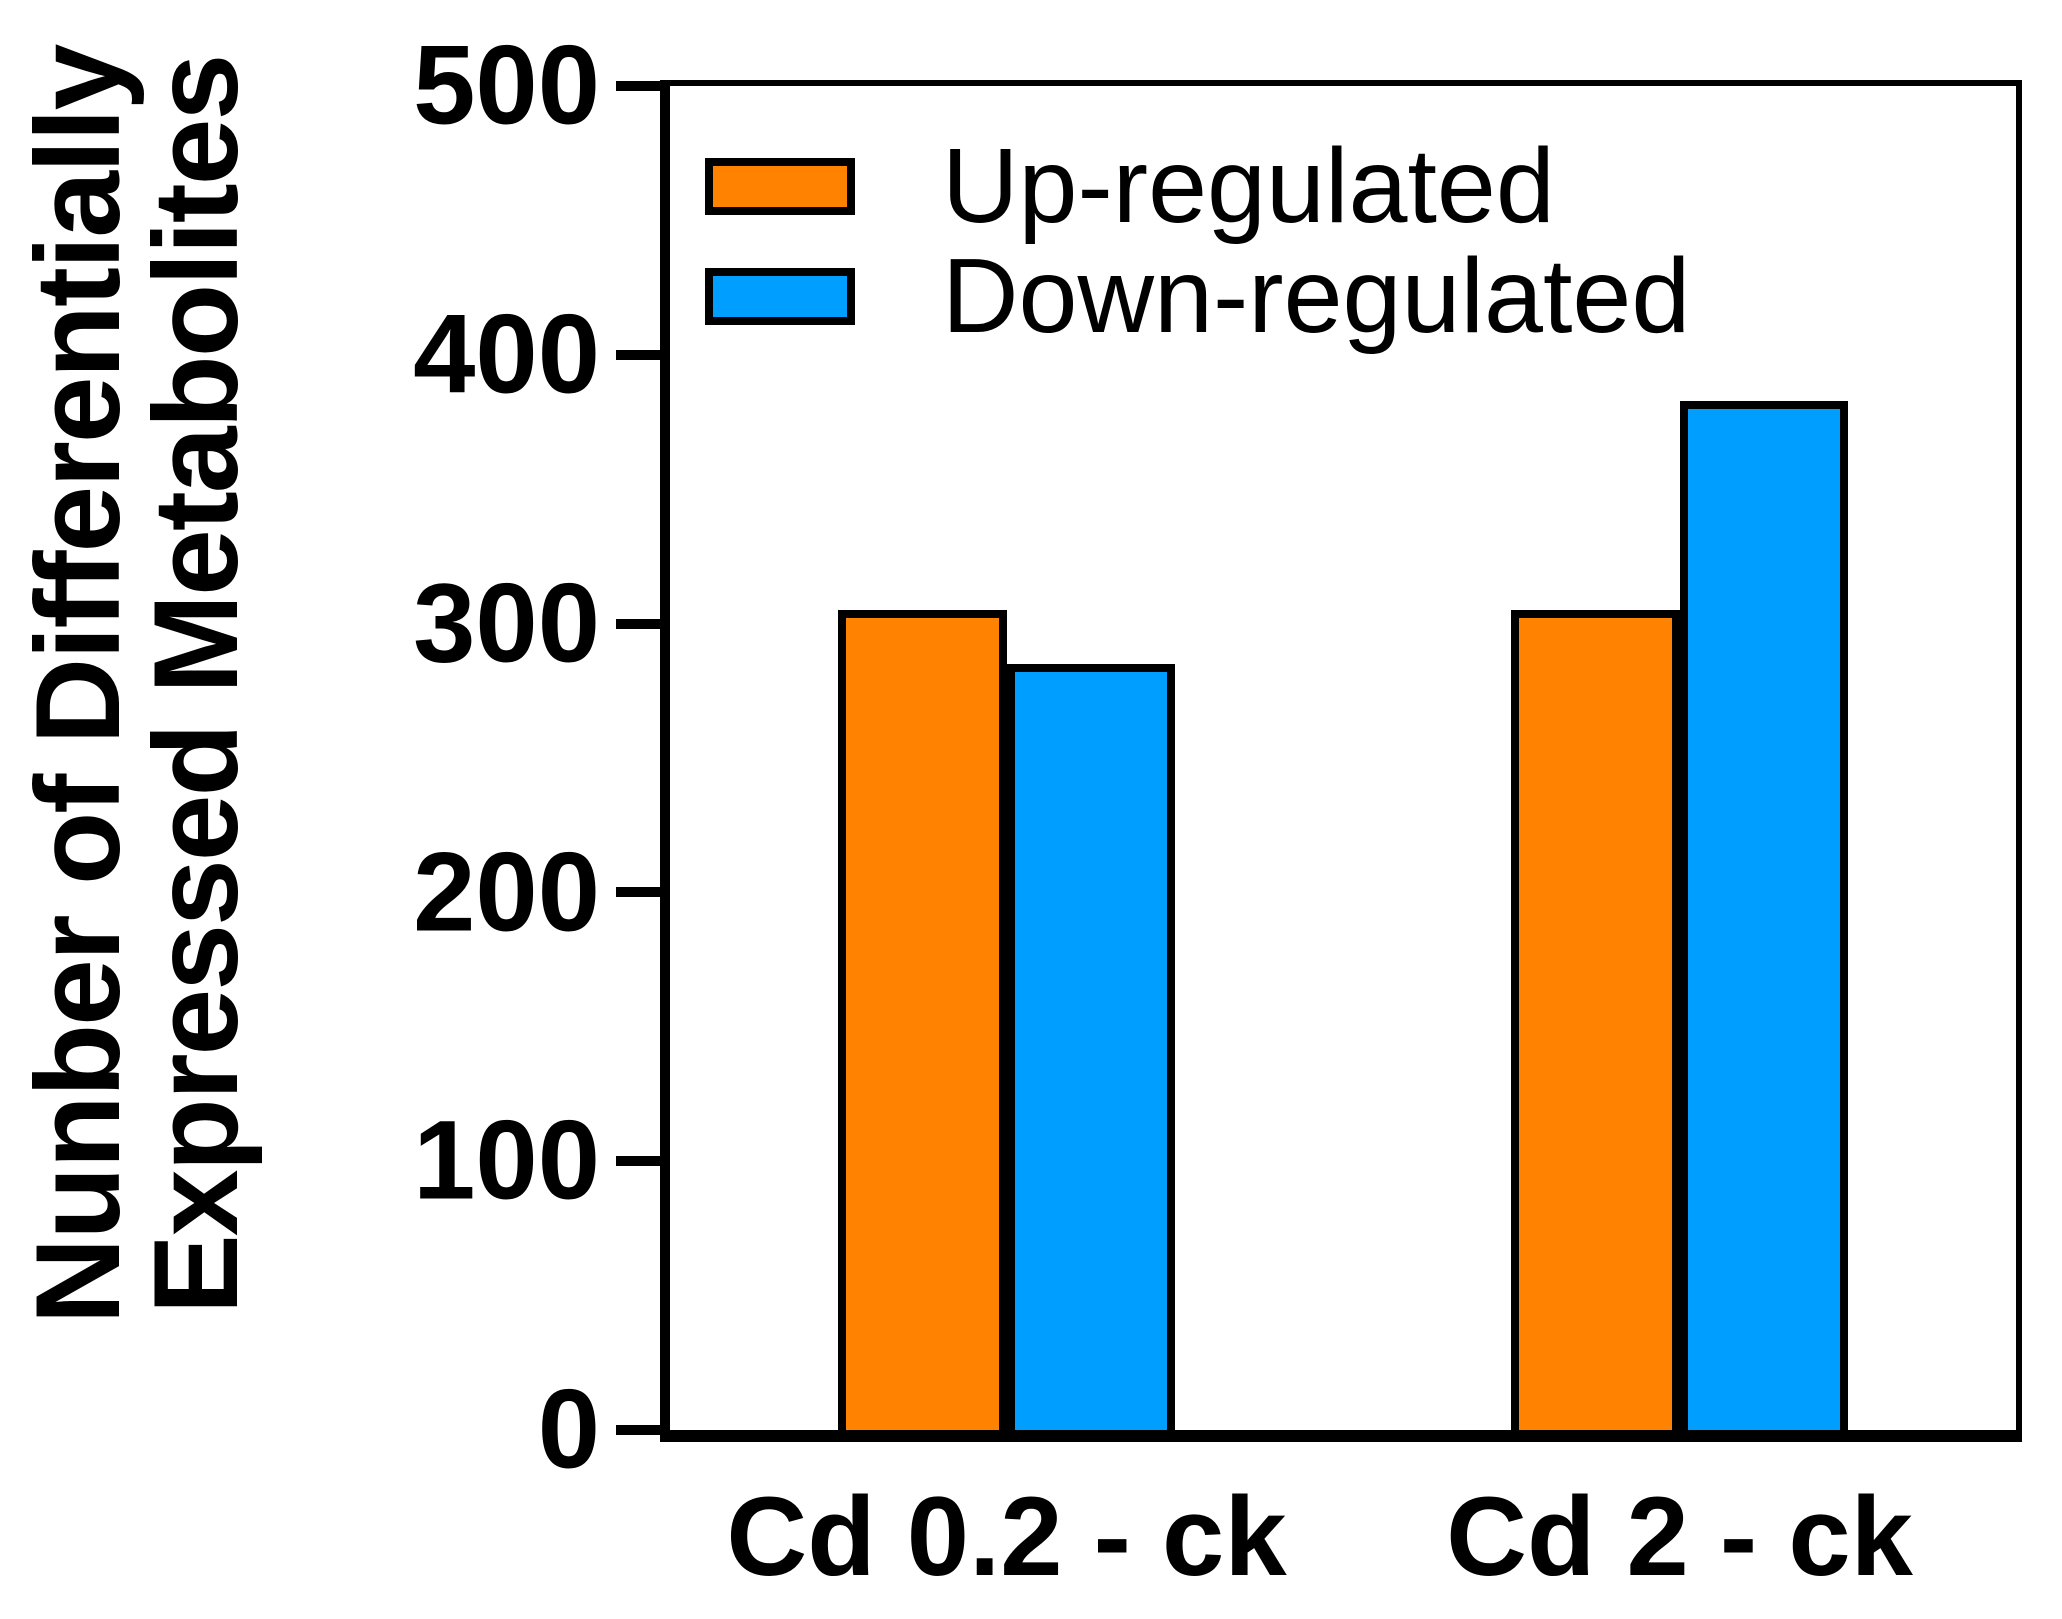  What do you see at coordinates (1595, 1020) in the screenshot?
I see `bar-up-regulated-cd-2-ck` at bounding box center [1595, 1020].